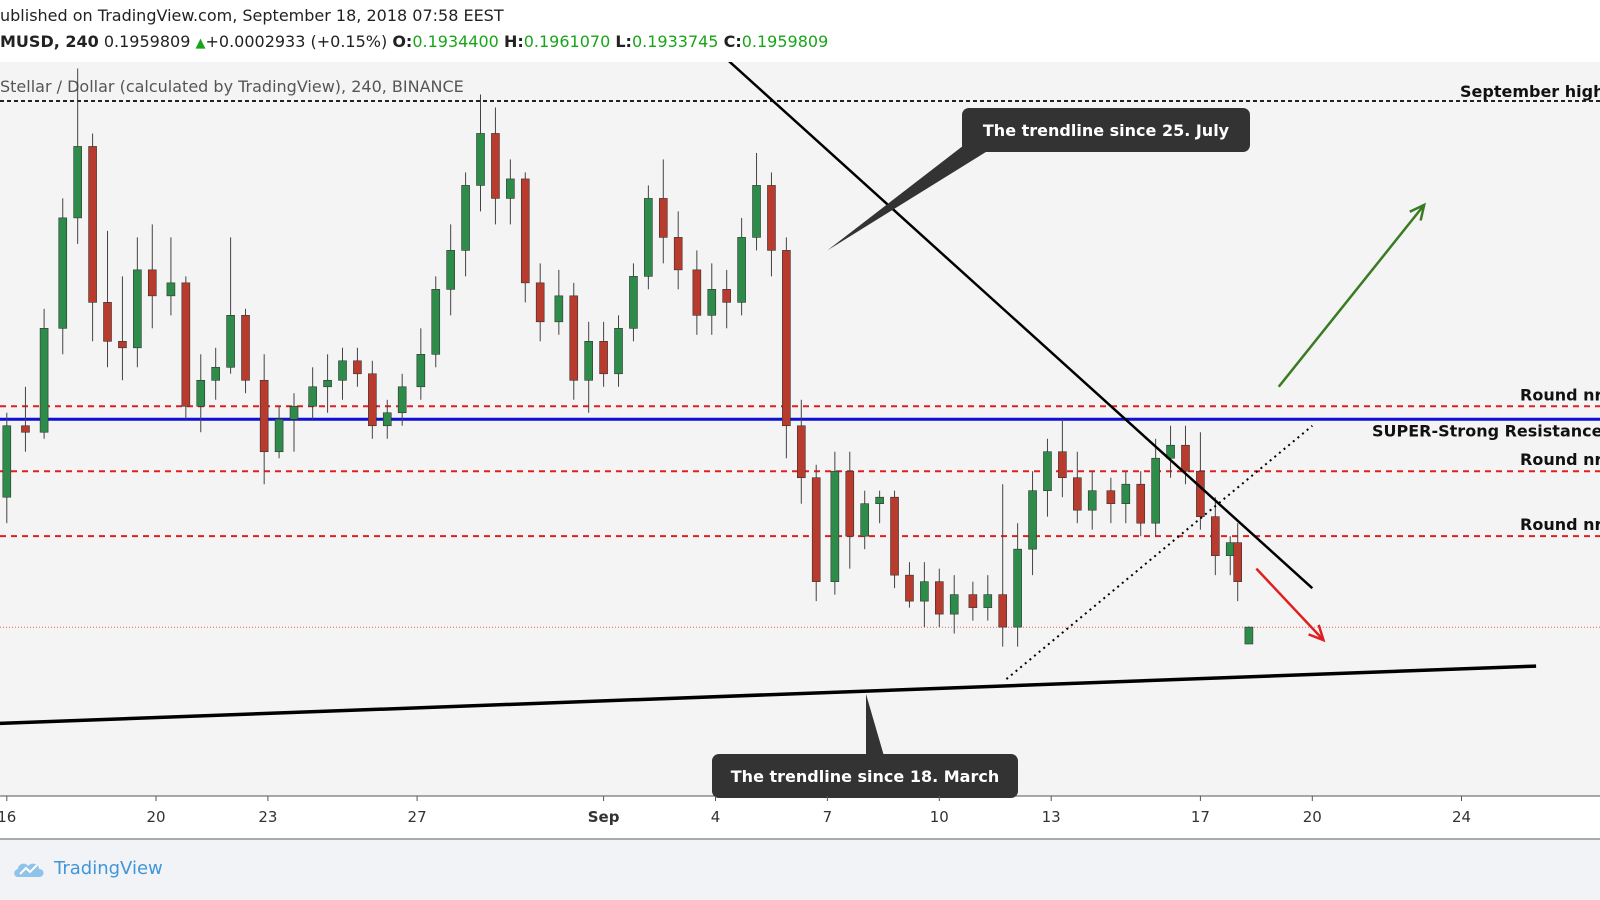  Describe the element at coordinates (147, 41) in the screenshot. I see `last-price: 0.1959809` at that location.